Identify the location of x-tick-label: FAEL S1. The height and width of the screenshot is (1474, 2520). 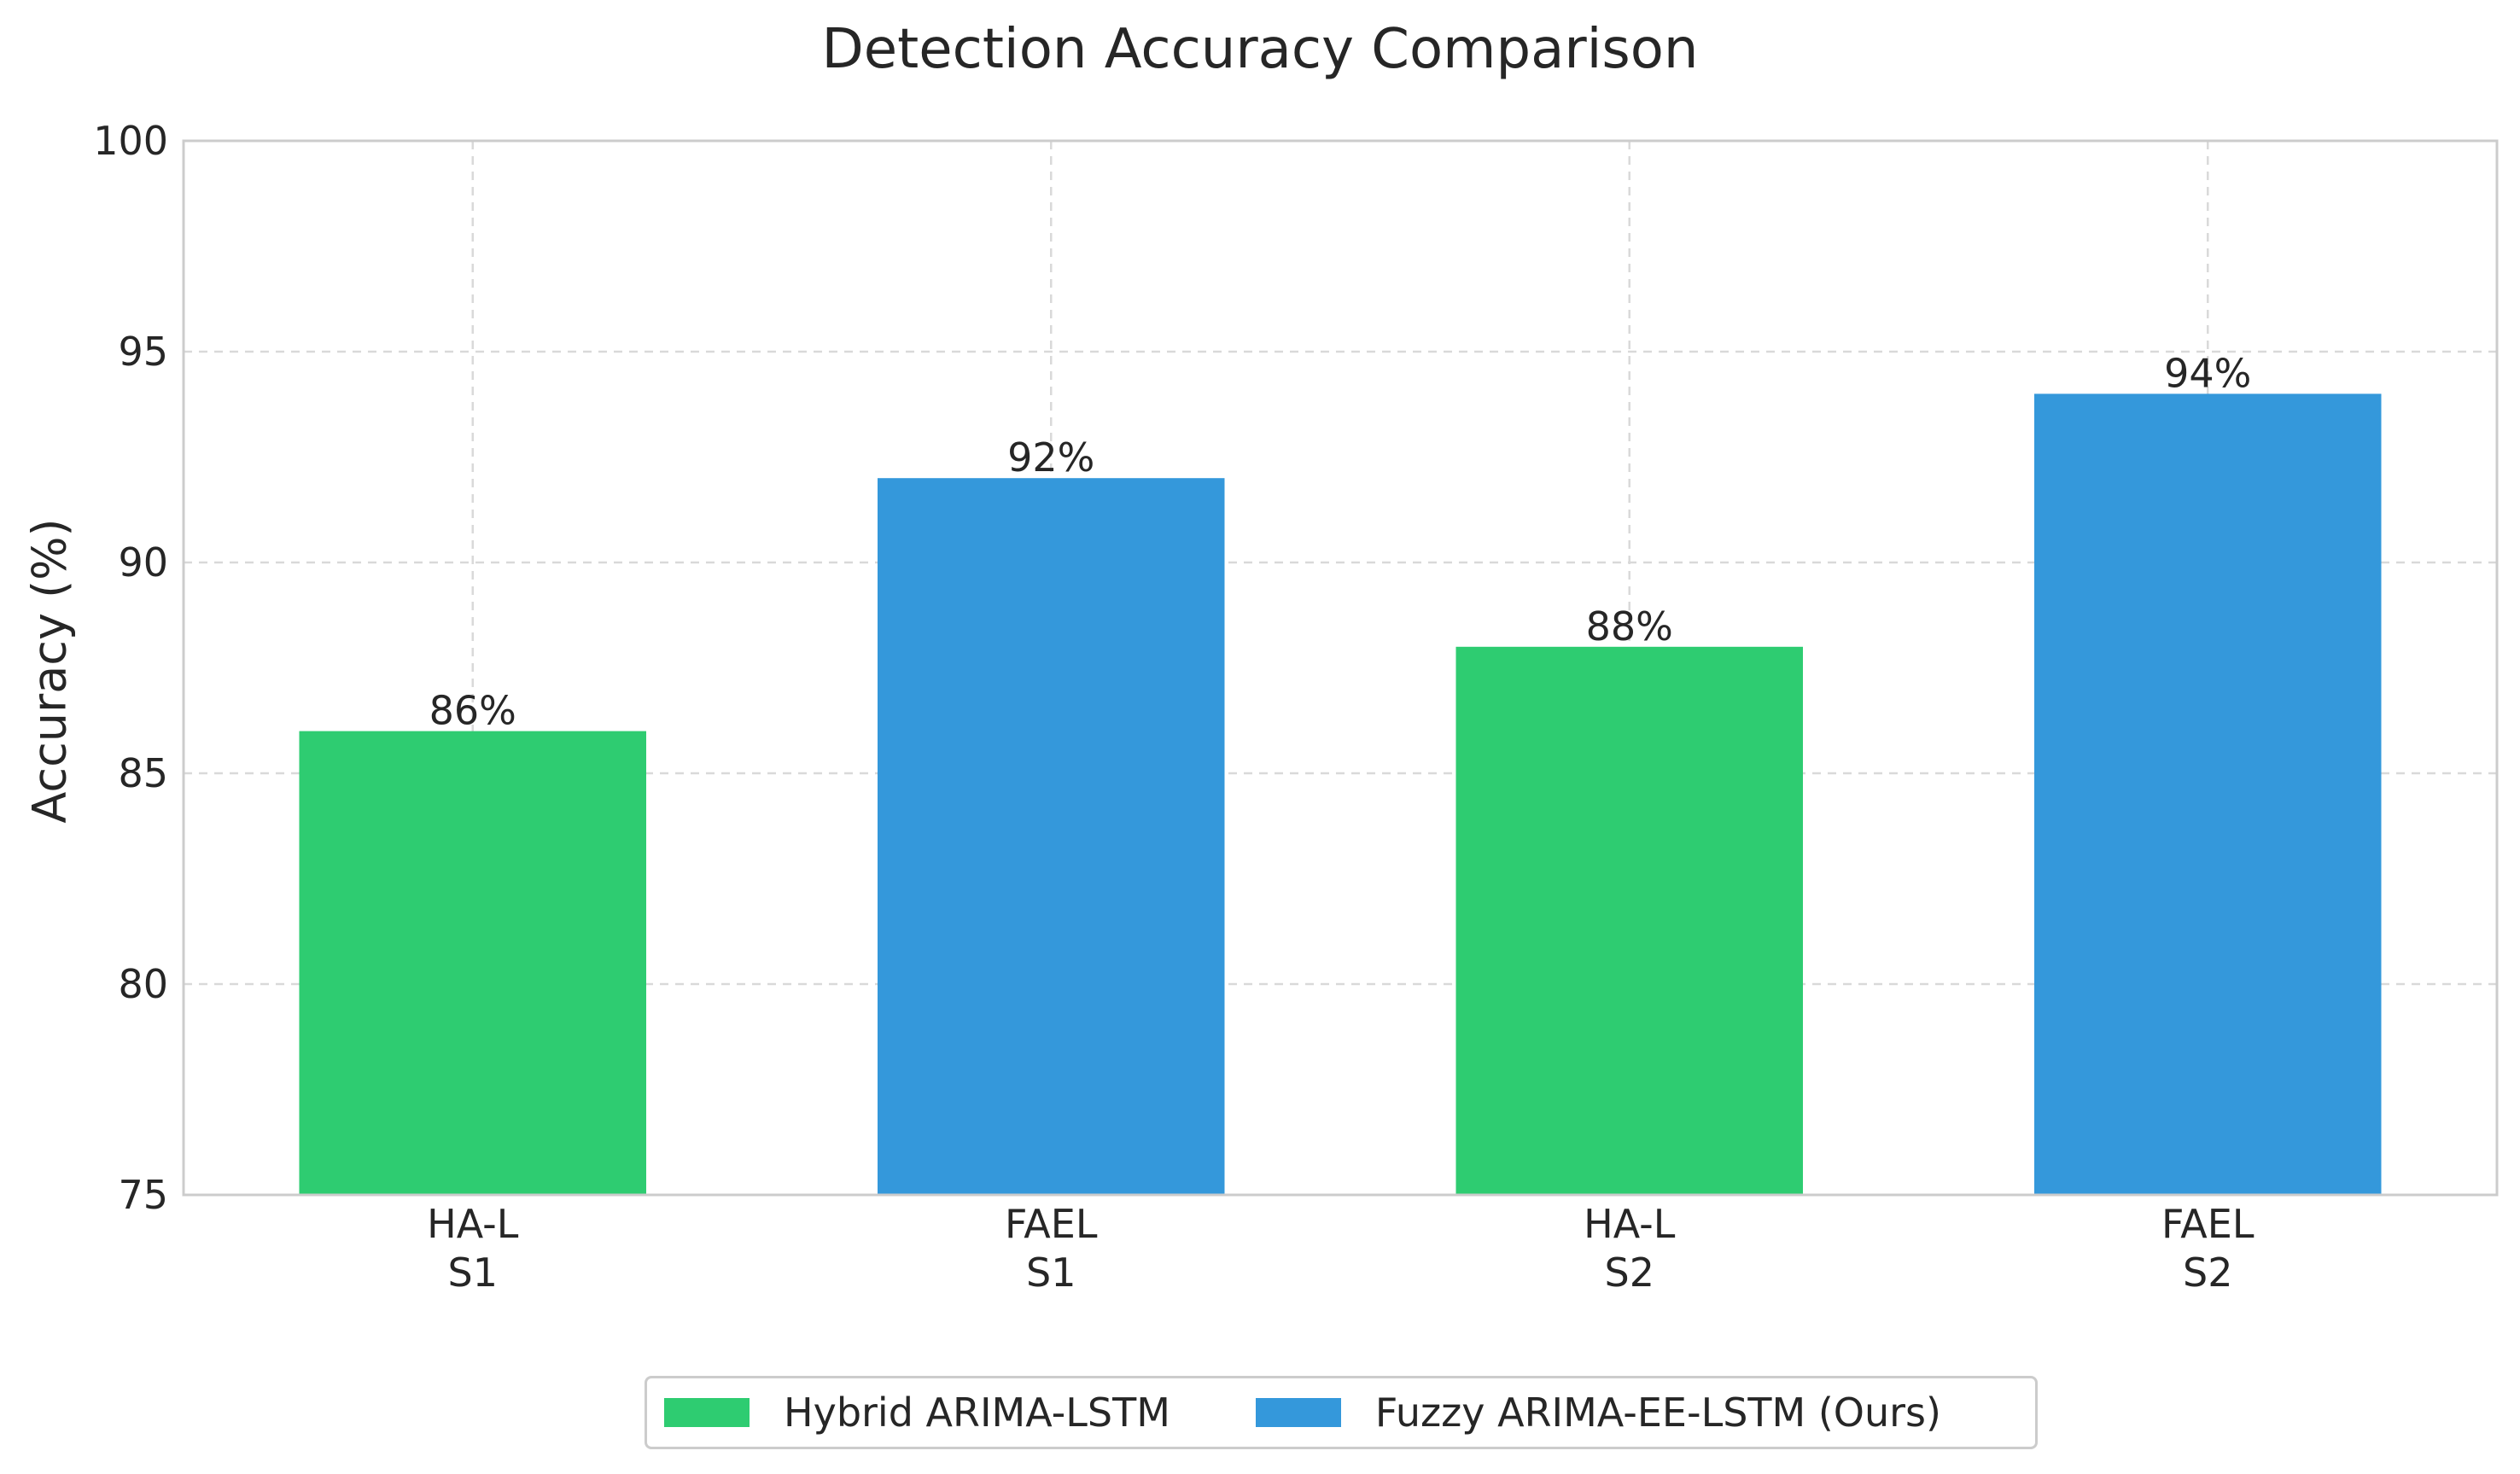
(1051, 1248).